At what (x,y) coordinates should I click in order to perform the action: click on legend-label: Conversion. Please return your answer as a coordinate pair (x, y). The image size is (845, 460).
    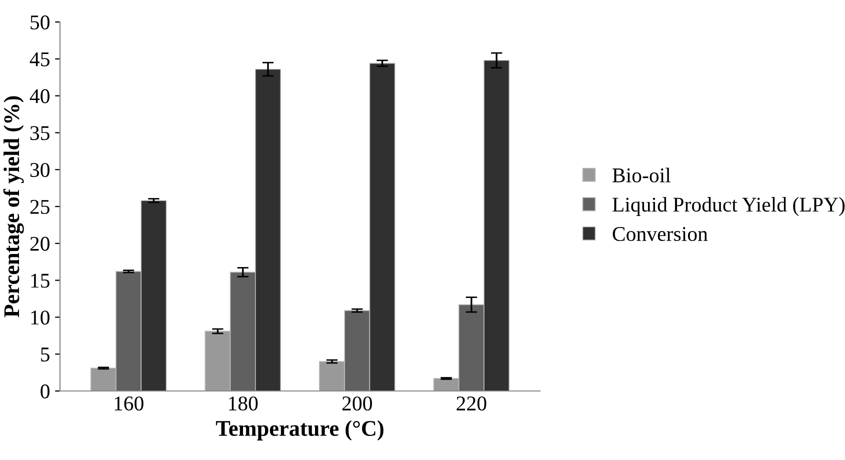
    Looking at the image, I should click on (660, 234).